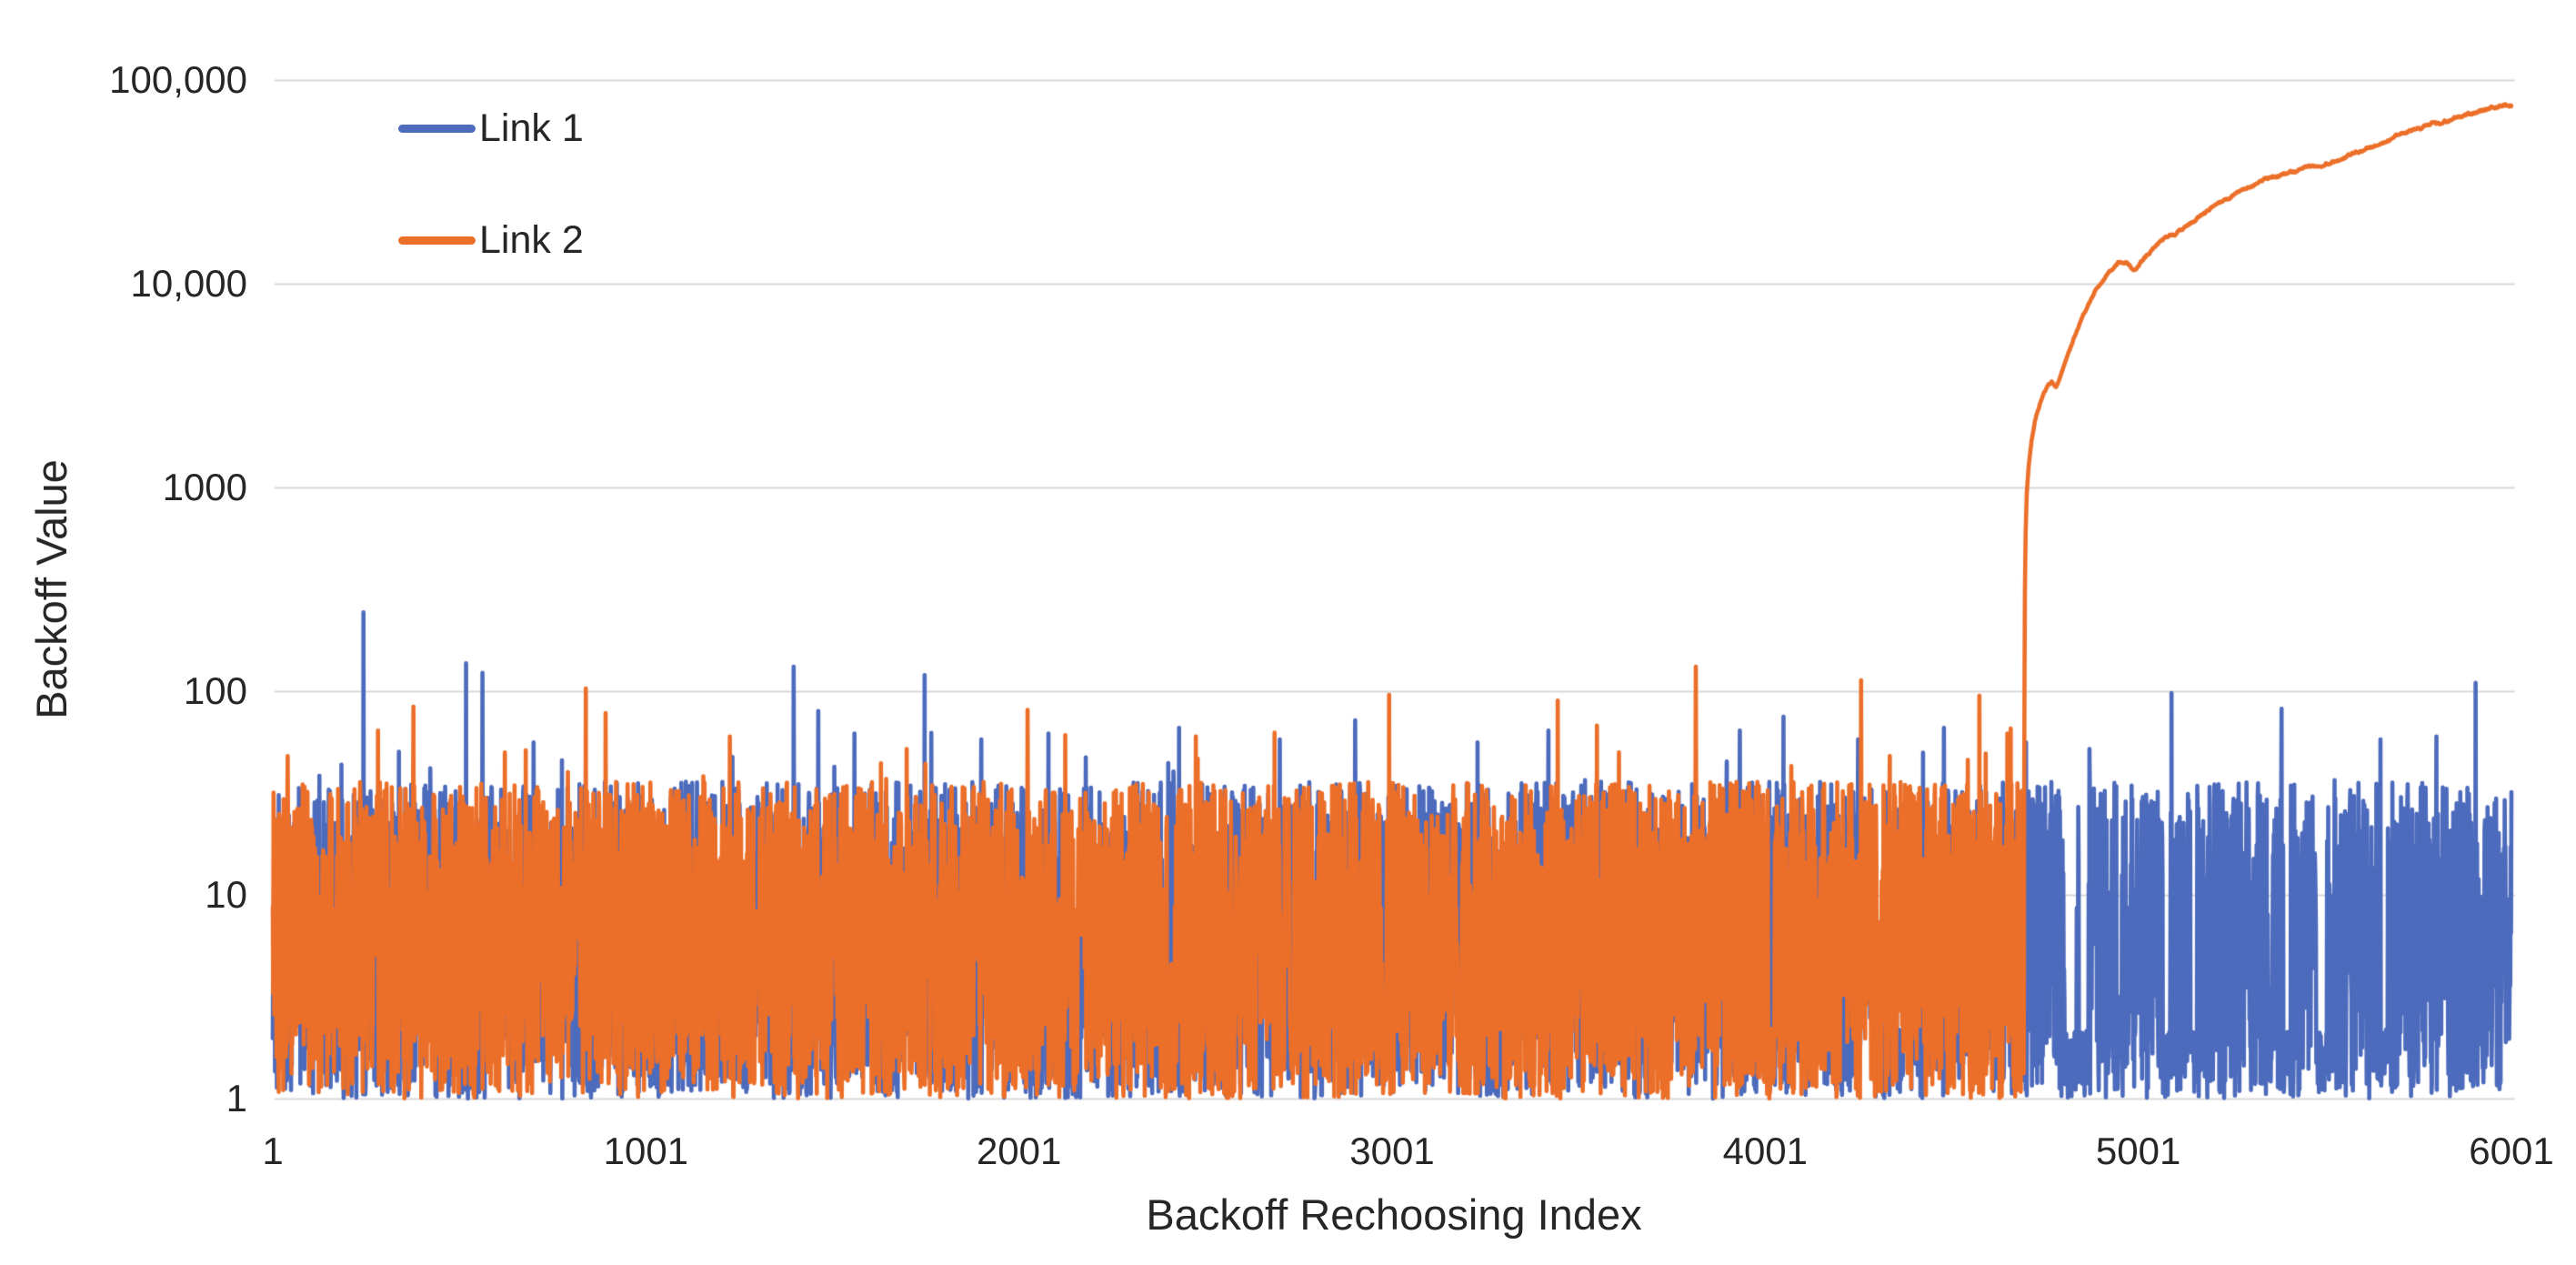 Image resolution: width=2576 pixels, height=1265 pixels. I want to click on y-tick-label-100: 100, so click(215, 690).